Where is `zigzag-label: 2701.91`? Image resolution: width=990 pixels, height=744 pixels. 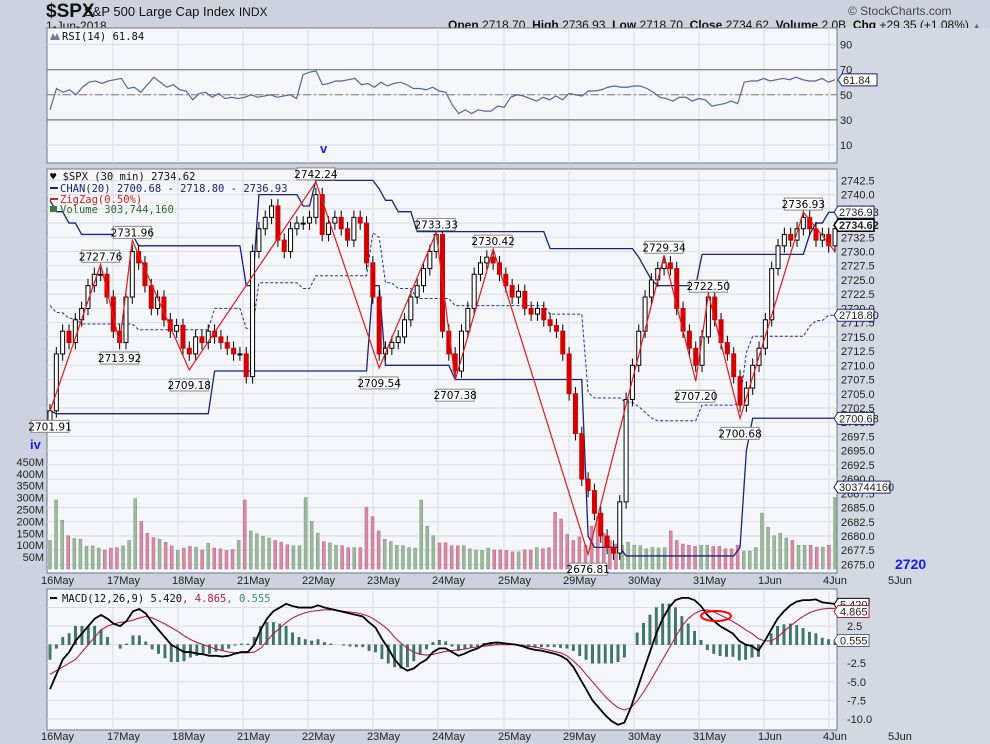 zigzag-label: 2701.91 is located at coordinates (50, 426).